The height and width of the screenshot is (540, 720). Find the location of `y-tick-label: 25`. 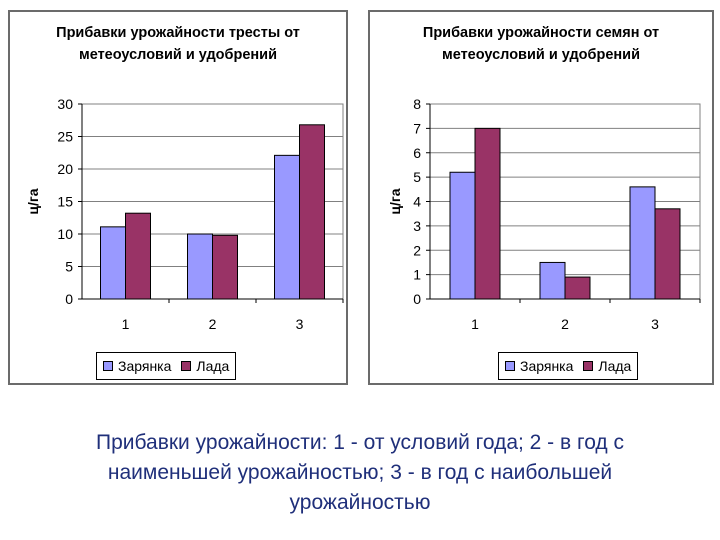

y-tick-label: 25 is located at coordinates (65, 137).